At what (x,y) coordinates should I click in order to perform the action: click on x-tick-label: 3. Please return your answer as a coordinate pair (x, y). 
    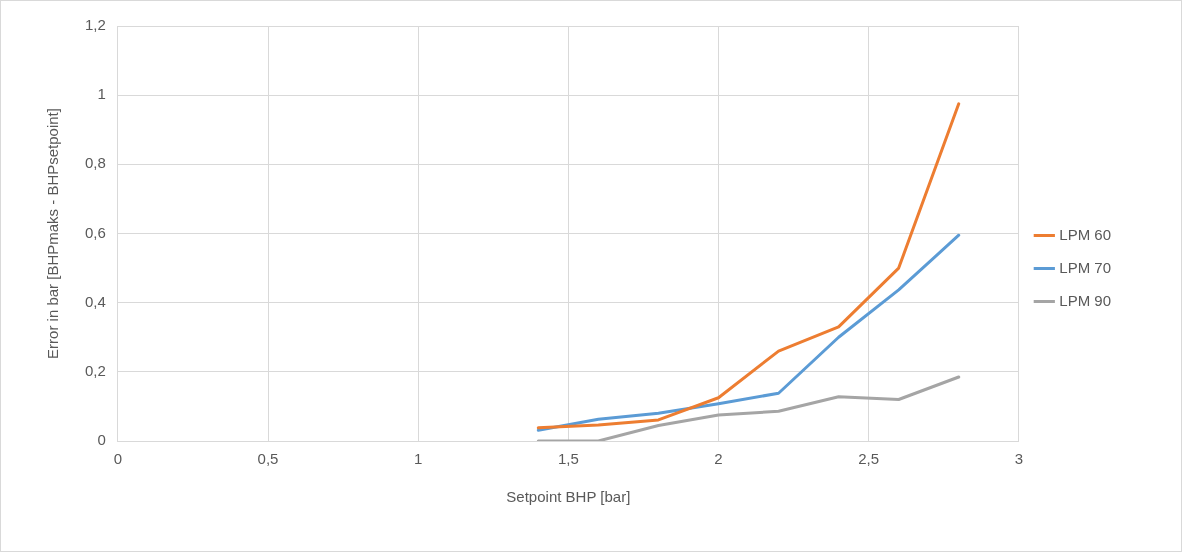
    Looking at the image, I should click on (1018, 459).